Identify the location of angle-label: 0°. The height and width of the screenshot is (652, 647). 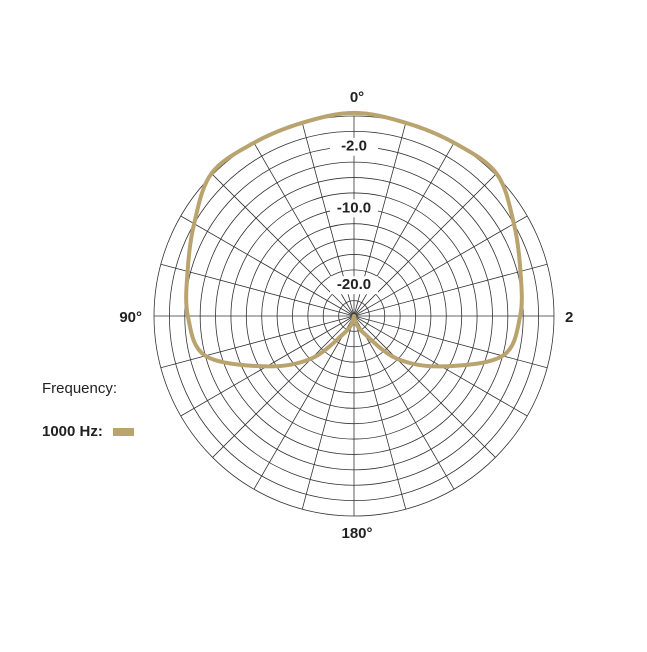
(357, 97).